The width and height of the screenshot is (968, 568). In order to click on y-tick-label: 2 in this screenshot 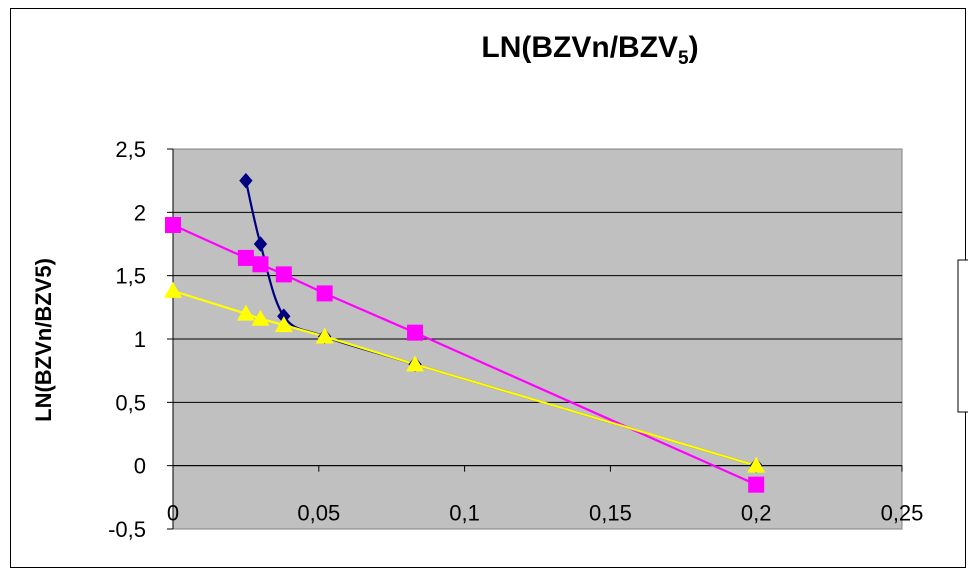, I will do `click(140, 212)`.